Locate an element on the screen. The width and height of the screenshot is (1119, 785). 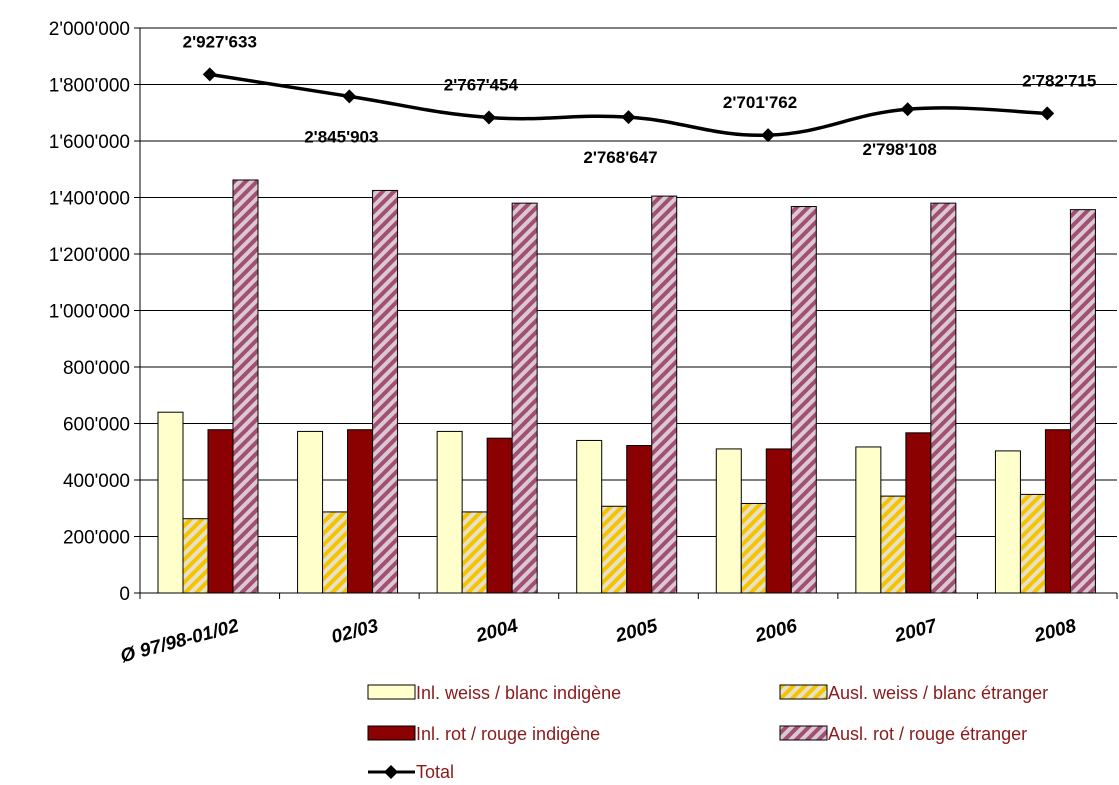
x-tick-label: 2008 is located at coordinates (1055, 631).